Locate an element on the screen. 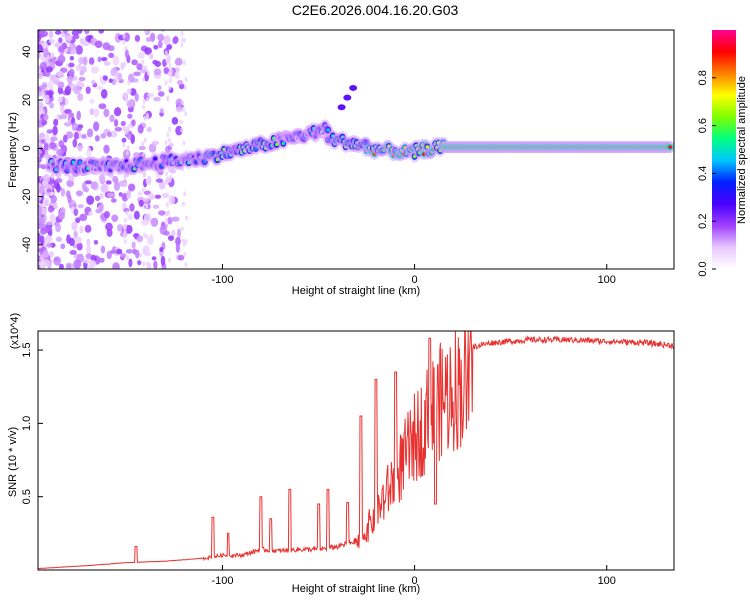 The image size is (750, 600). spectrogram-x-ticks: -100 0 100 is located at coordinates (413, 275).